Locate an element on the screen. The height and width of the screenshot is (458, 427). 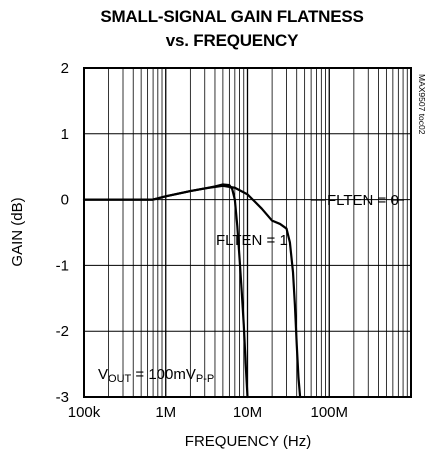
x-tick-label: 100k is located at coordinates (84, 412).